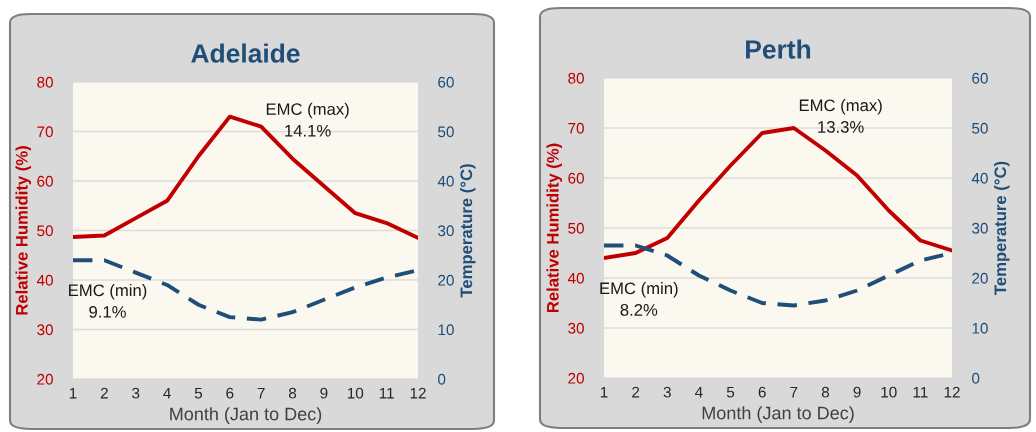 The image size is (1036, 432). What do you see at coordinates (245, 53) in the screenshot?
I see `chart-title: Adelaide` at bounding box center [245, 53].